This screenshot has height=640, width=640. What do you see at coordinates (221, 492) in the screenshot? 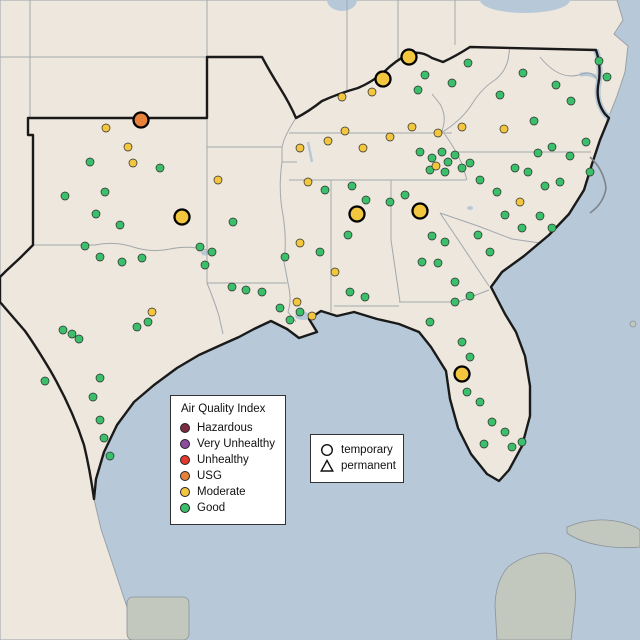
I see `aqi-legend-label: Moderate` at bounding box center [221, 492].